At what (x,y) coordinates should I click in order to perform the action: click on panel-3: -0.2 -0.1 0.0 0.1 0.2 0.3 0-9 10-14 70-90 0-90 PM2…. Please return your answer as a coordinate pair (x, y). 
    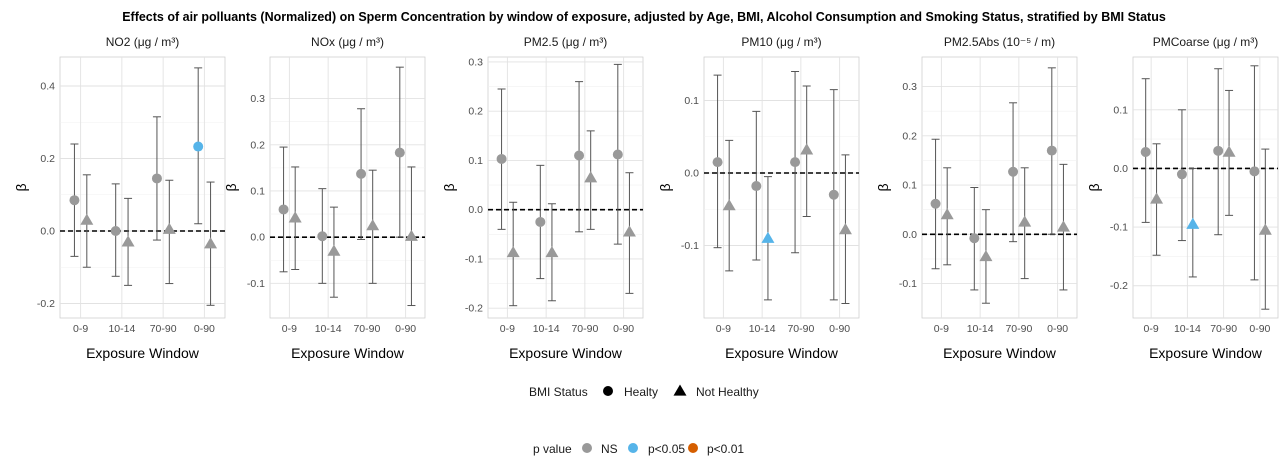
    Looking at the image, I should click on (542, 198).